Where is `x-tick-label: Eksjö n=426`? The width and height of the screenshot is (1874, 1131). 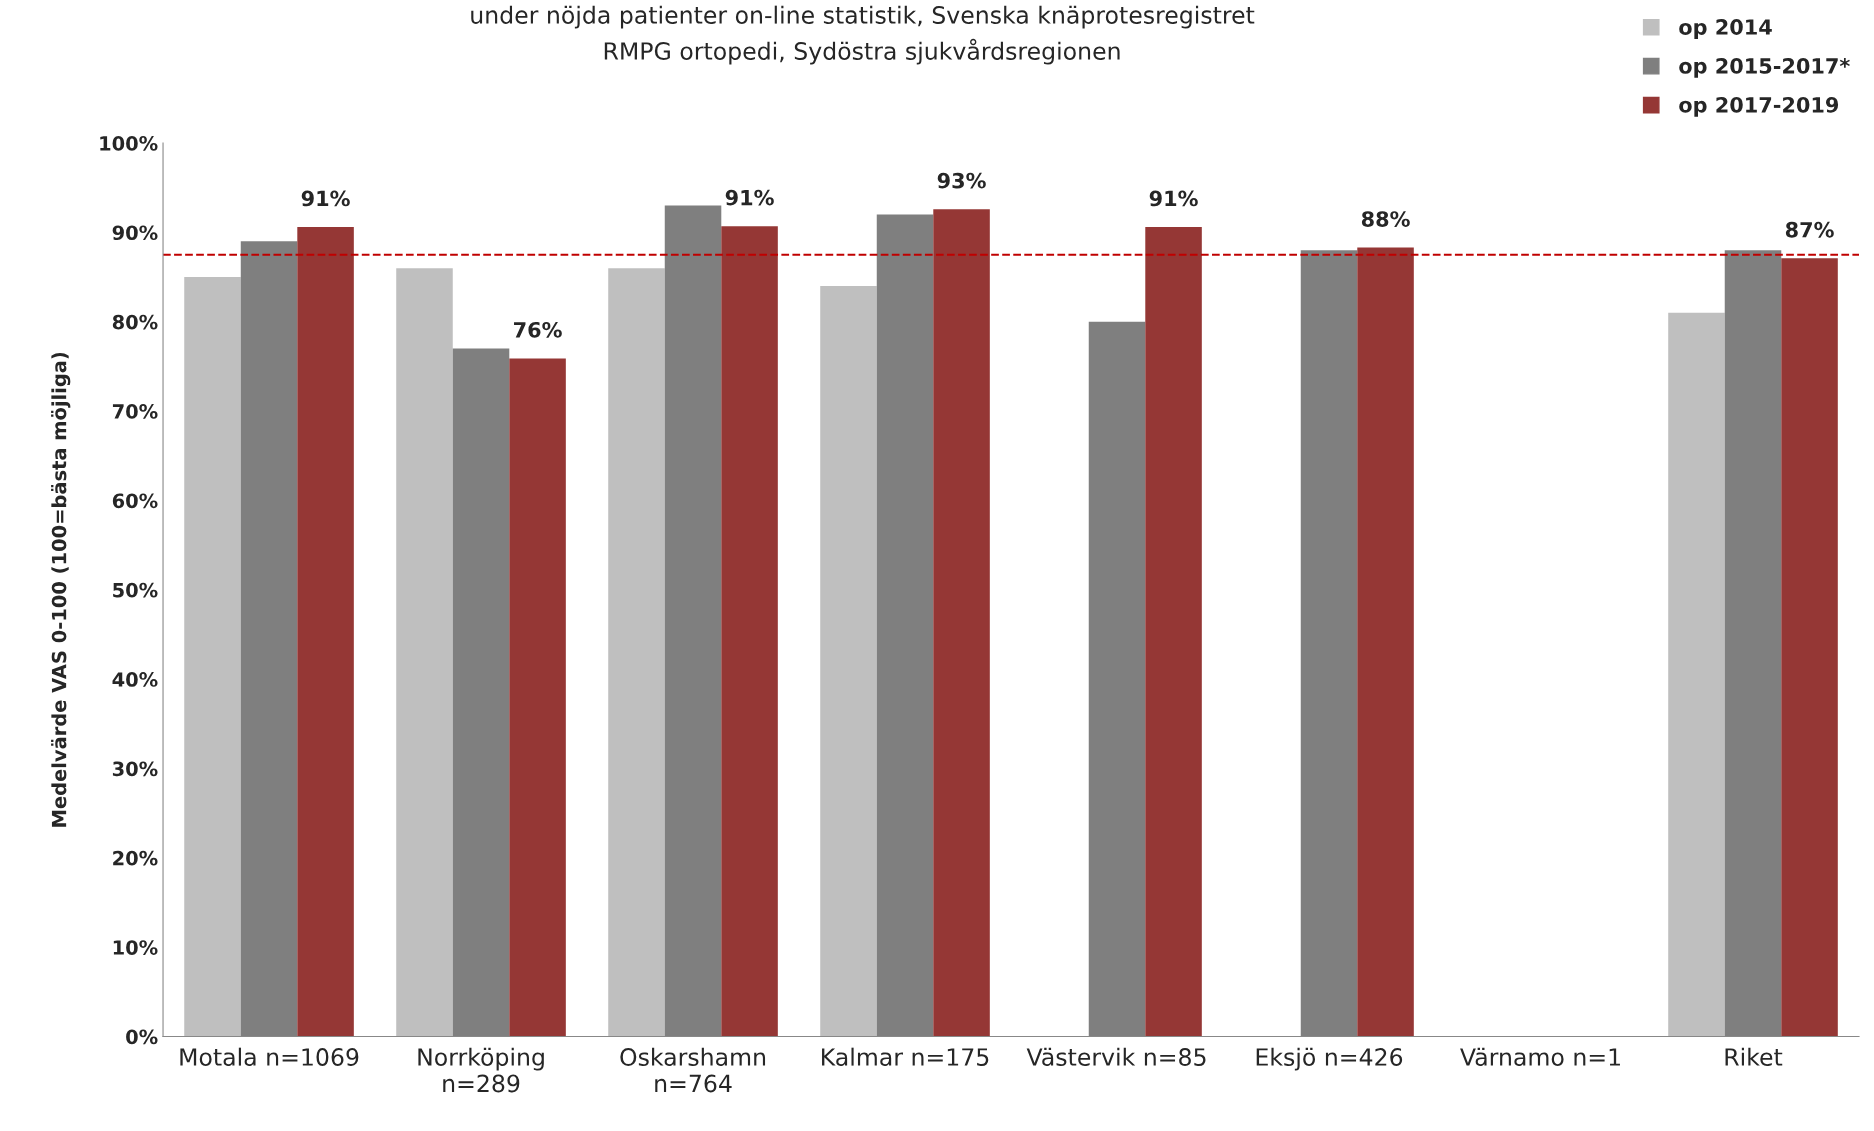 x-tick-label: Eksjö n=426 is located at coordinates (1329, 1059).